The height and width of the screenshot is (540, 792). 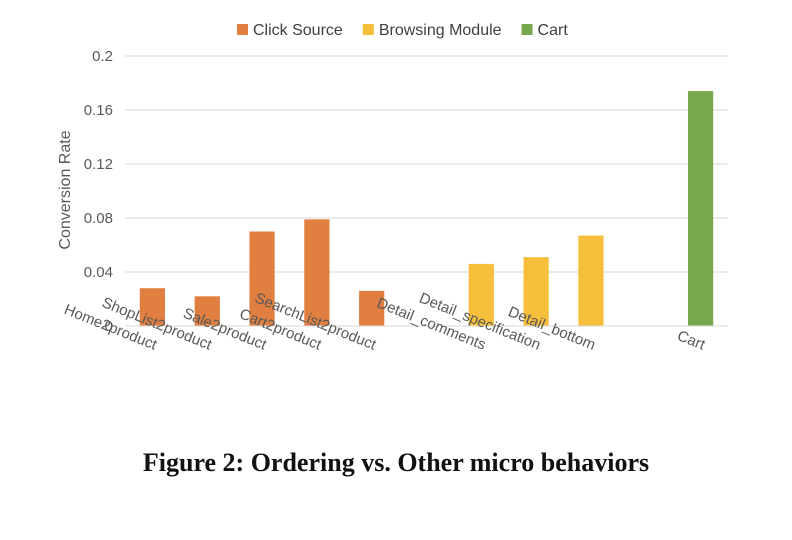 What do you see at coordinates (262, 278) in the screenshot?
I see `bar-sale2product` at bounding box center [262, 278].